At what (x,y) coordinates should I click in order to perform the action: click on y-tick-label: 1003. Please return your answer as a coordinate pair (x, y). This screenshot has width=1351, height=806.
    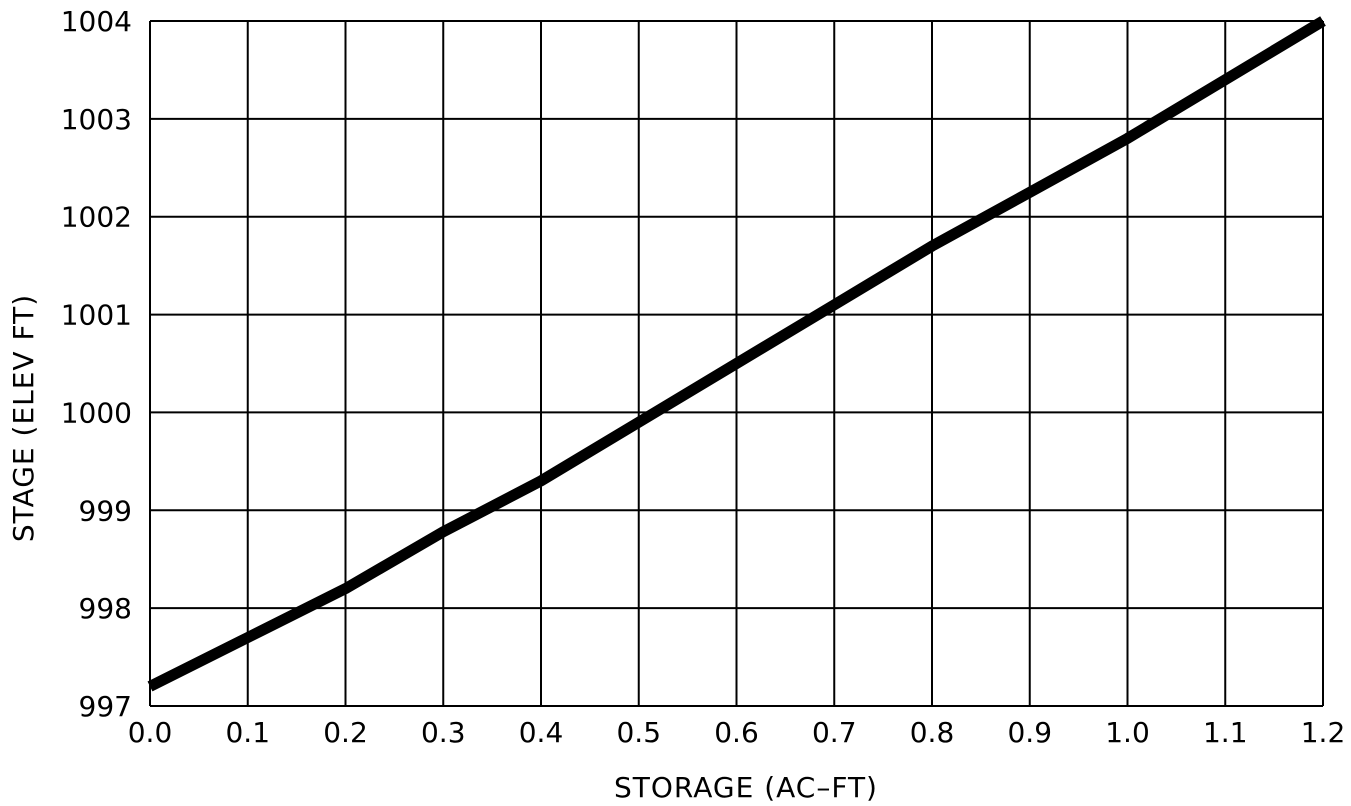
    Looking at the image, I should click on (96, 119).